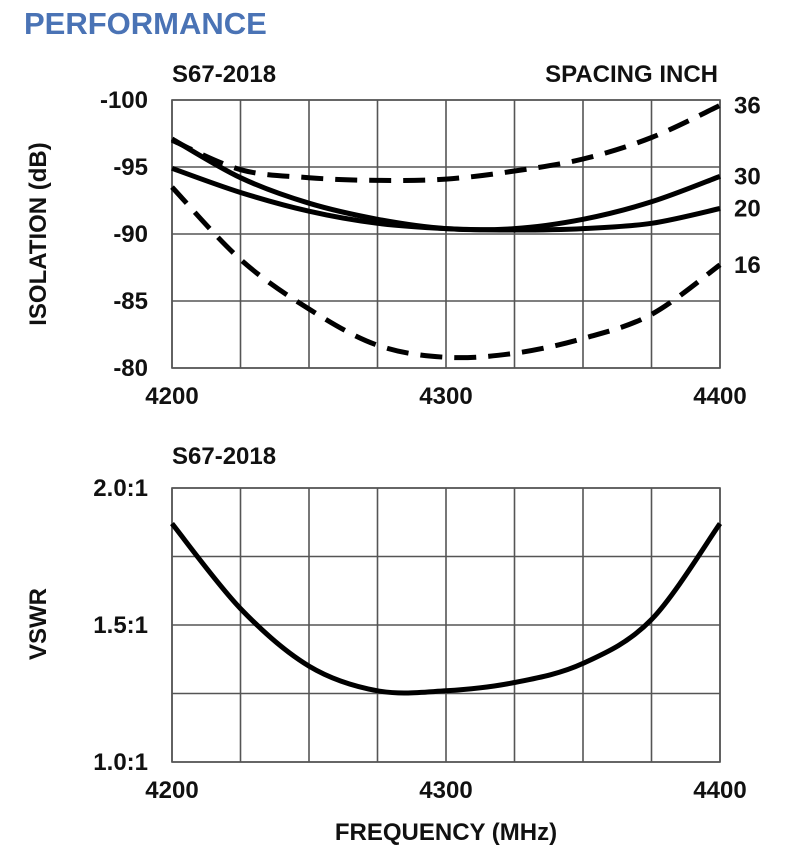 This screenshot has height=858, width=800. Describe the element at coordinates (446, 832) in the screenshot. I see `frequency-x-axis-label: FREQUENCY (MHz)` at that location.